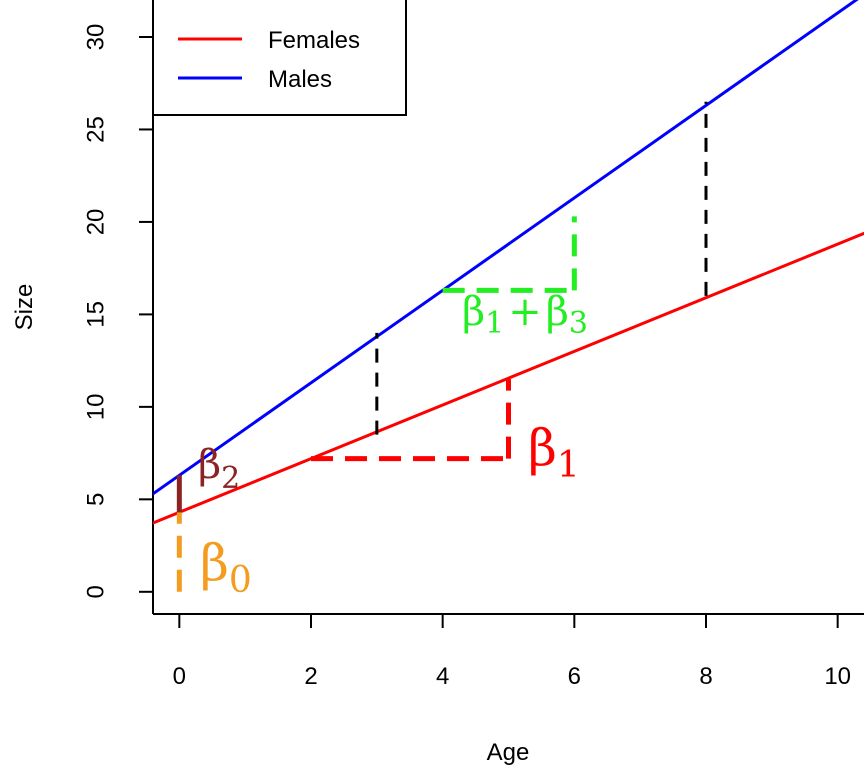  I want to click on y-tick-label-30: 30, so click(96, 37).